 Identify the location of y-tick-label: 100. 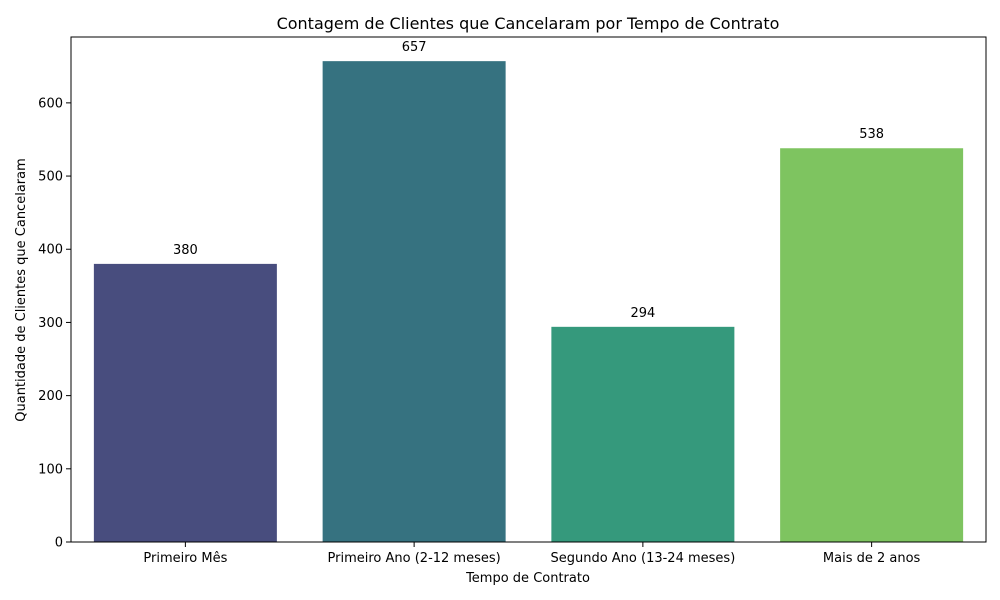
(50, 469).